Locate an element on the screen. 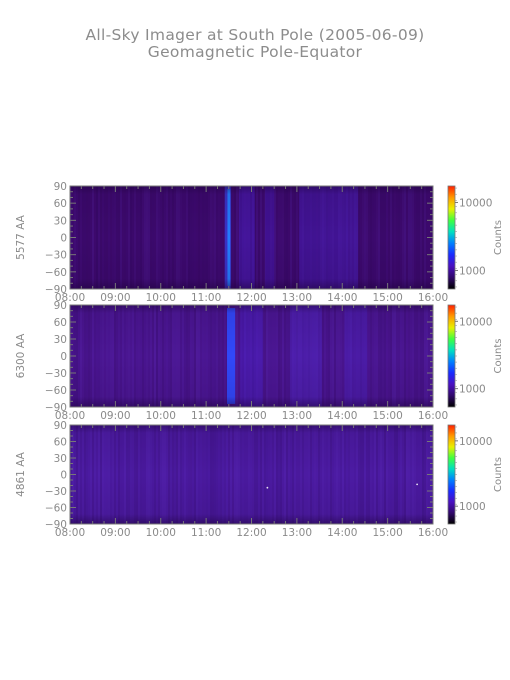 This screenshot has height=680, width=510. y-axis-label: 6300 AA is located at coordinates (21, 356).